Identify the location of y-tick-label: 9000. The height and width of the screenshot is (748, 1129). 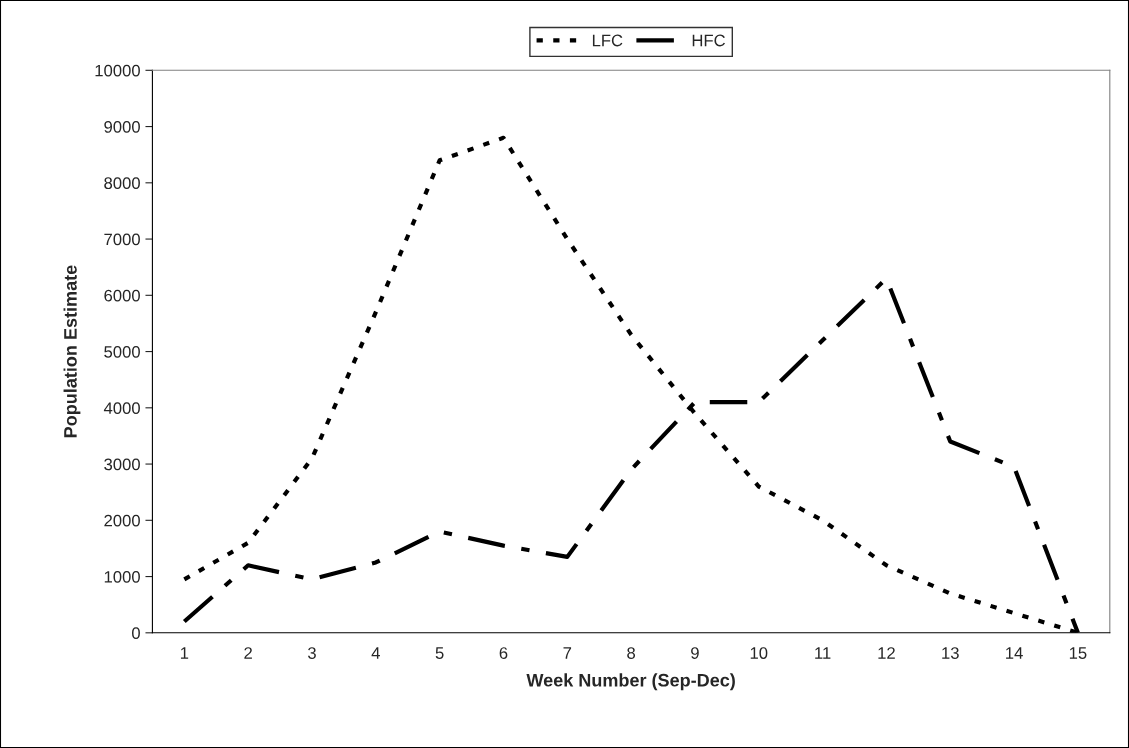
(122, 126).